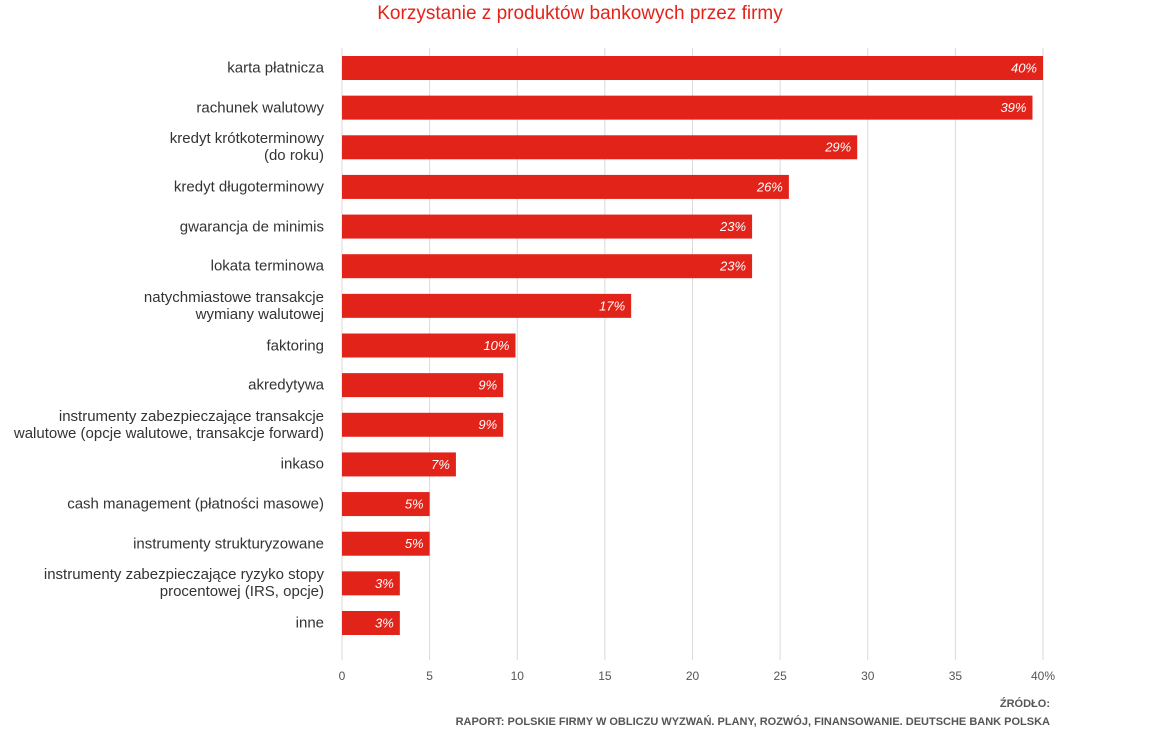 The image size is (1160, 746). Describe the element at coordinates (605, 676) in the screenshot. I see `x-tick-label: 15` at that location.